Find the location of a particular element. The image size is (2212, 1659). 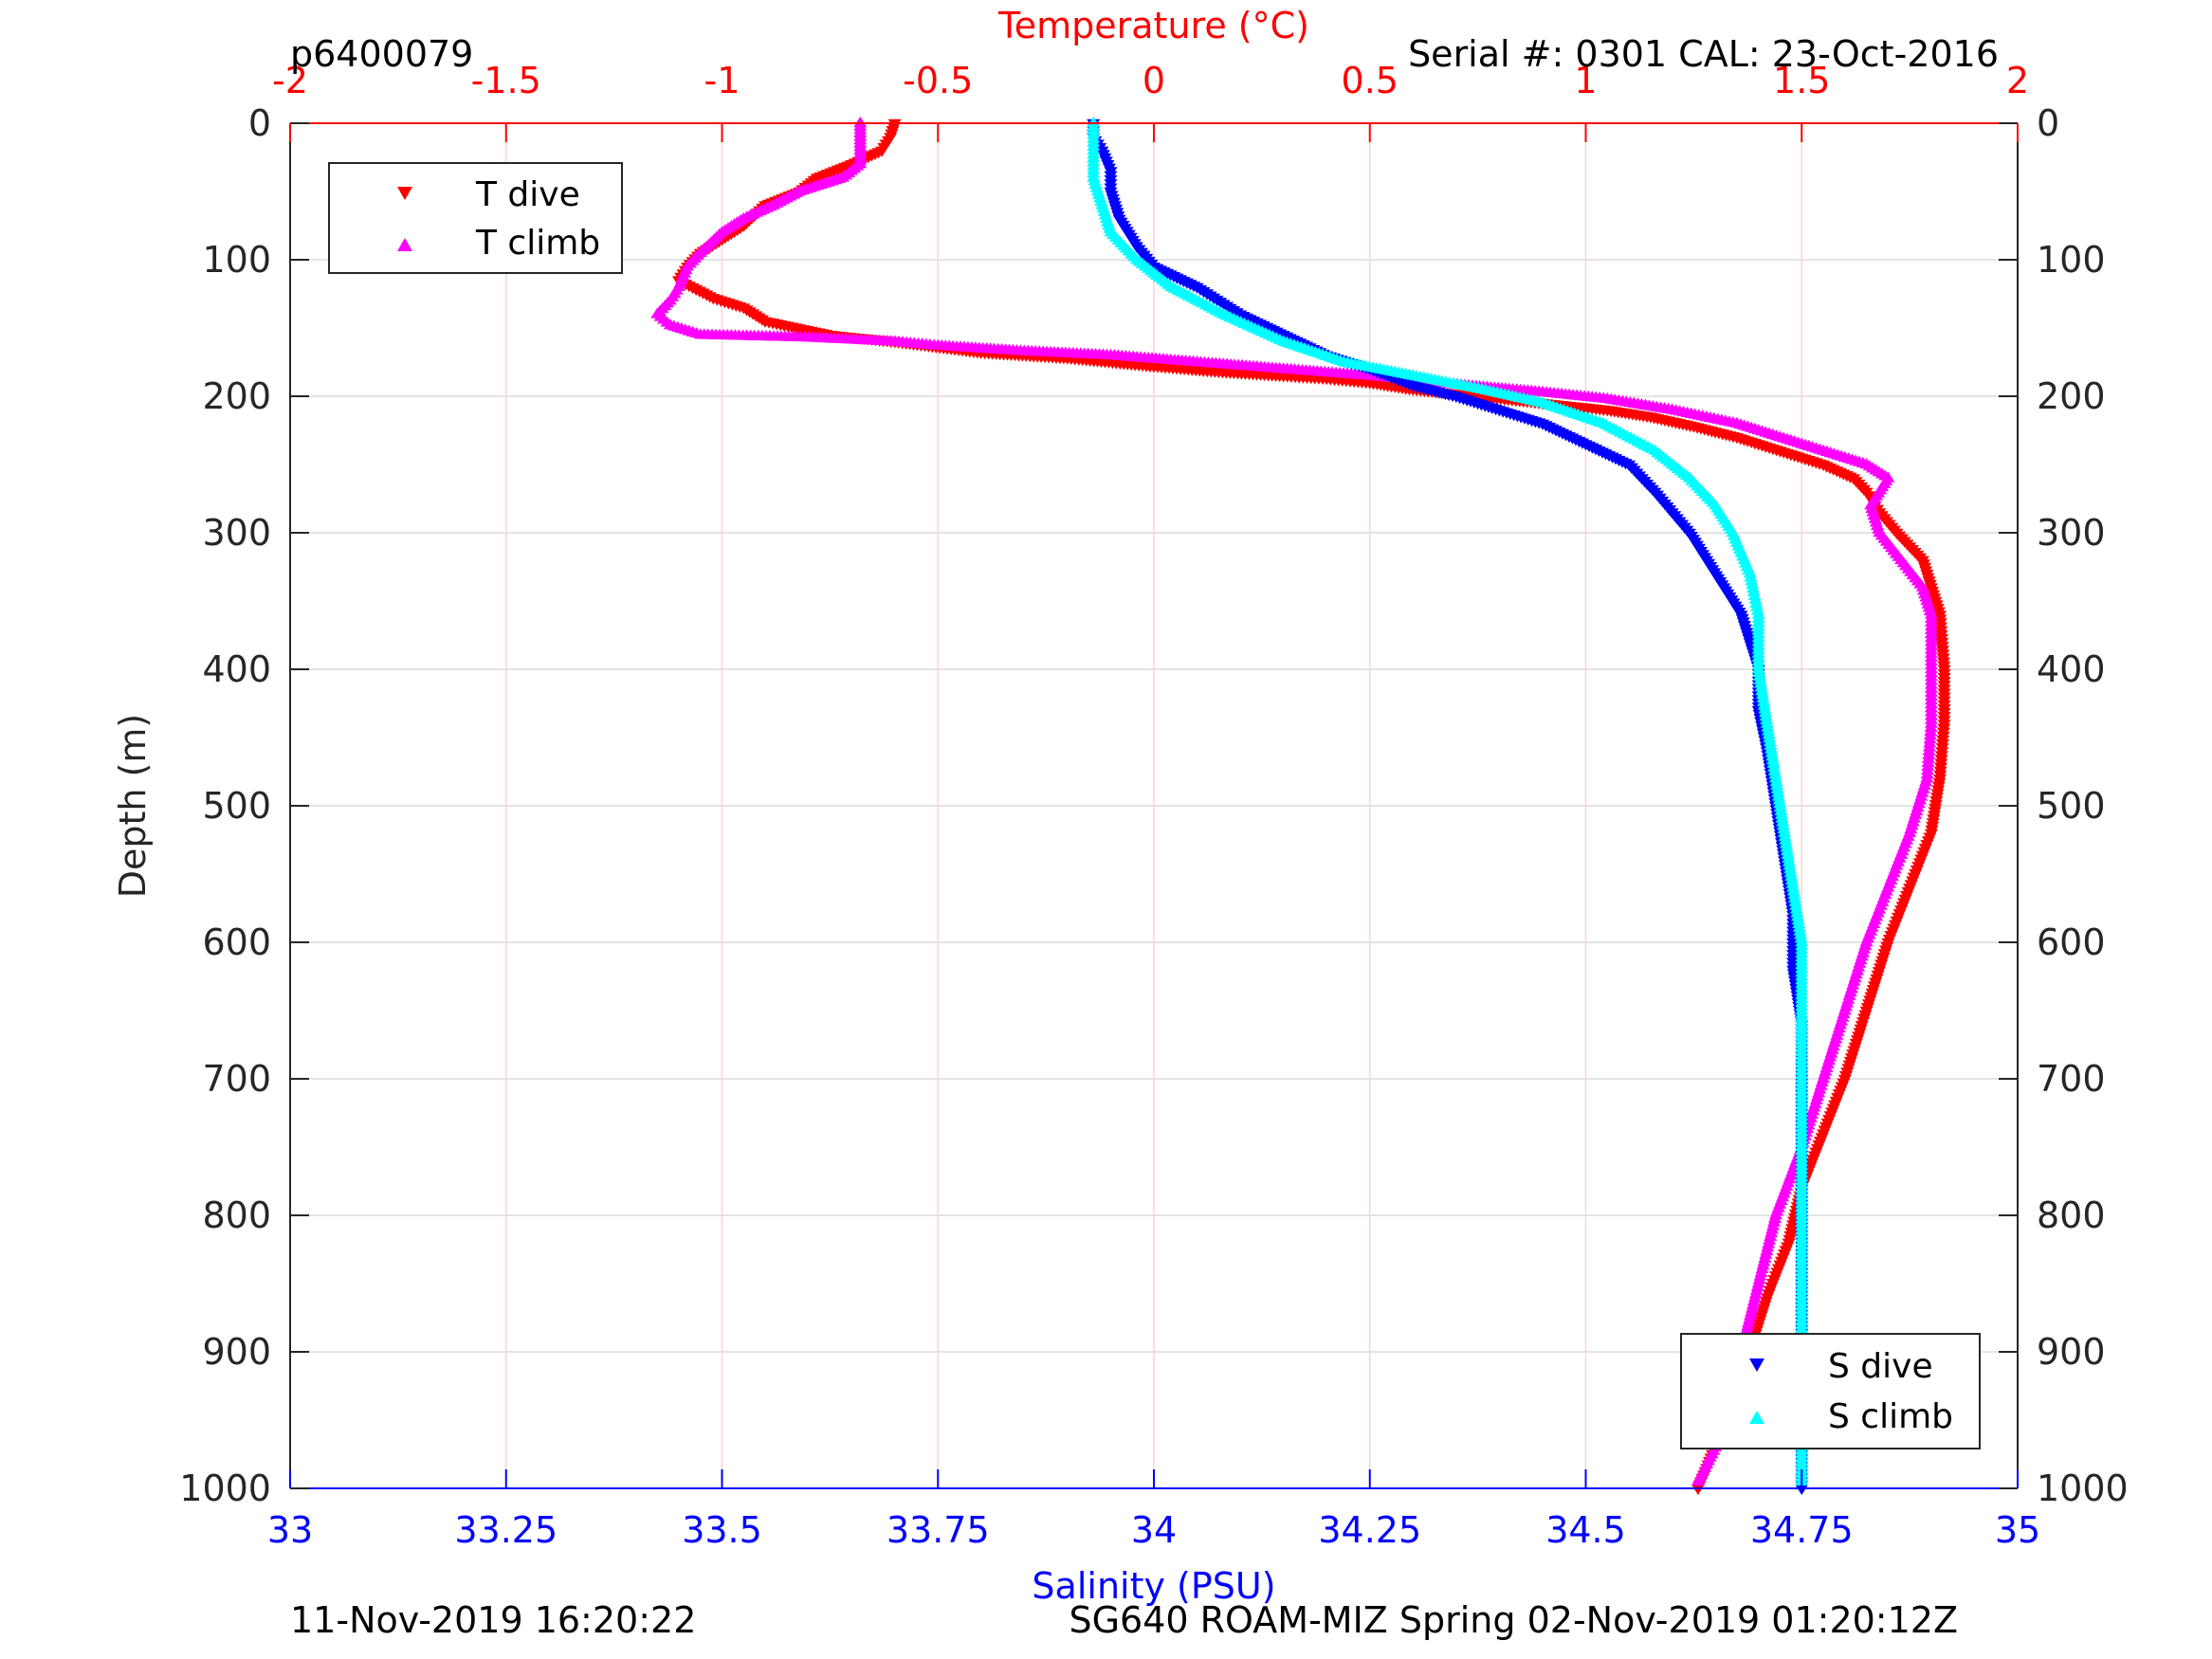

temperature-tick-label: 1 is located at coordinates (1585, 80).